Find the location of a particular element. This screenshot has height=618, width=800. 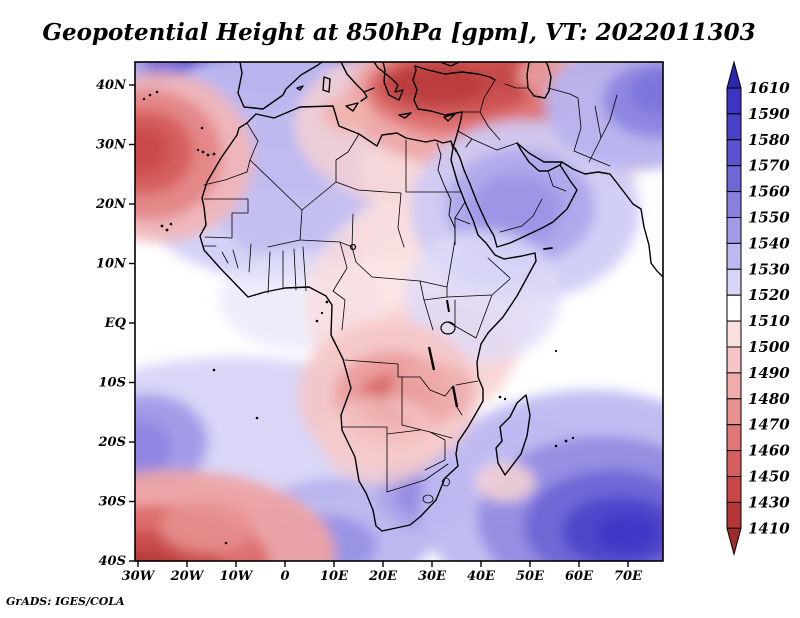

x-tick-label-30E: 30E is located at coordinates (432, 576).